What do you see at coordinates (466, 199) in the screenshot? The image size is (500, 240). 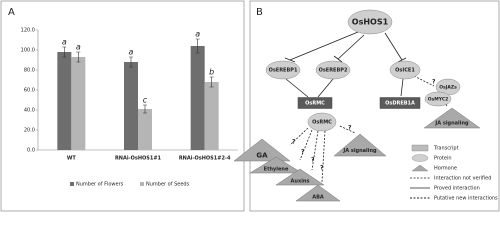 I see `legend-label: Putative new interactions` at bounding box center [466, 199].